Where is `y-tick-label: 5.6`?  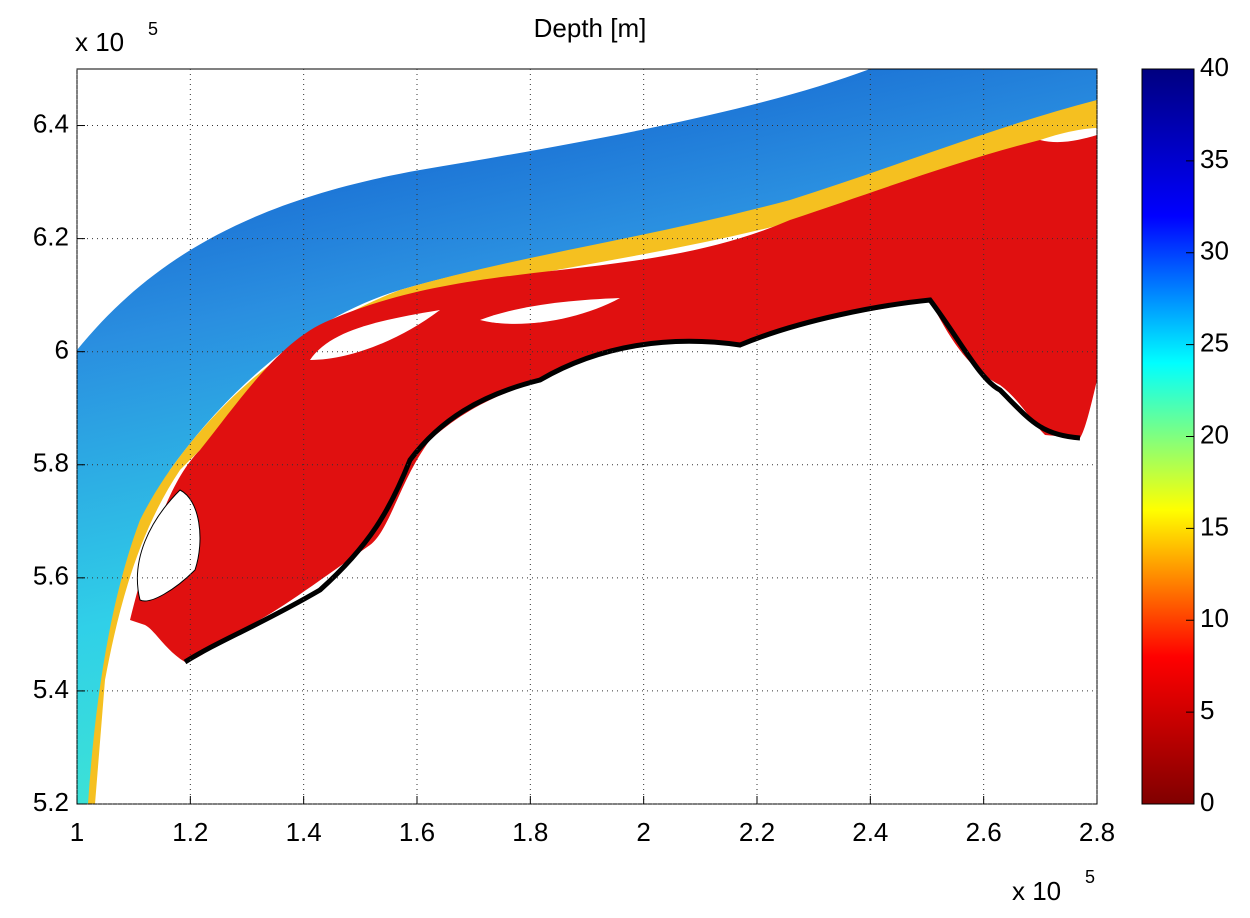
y-tick-label: 5.6 is located at coordinates (51, 576).